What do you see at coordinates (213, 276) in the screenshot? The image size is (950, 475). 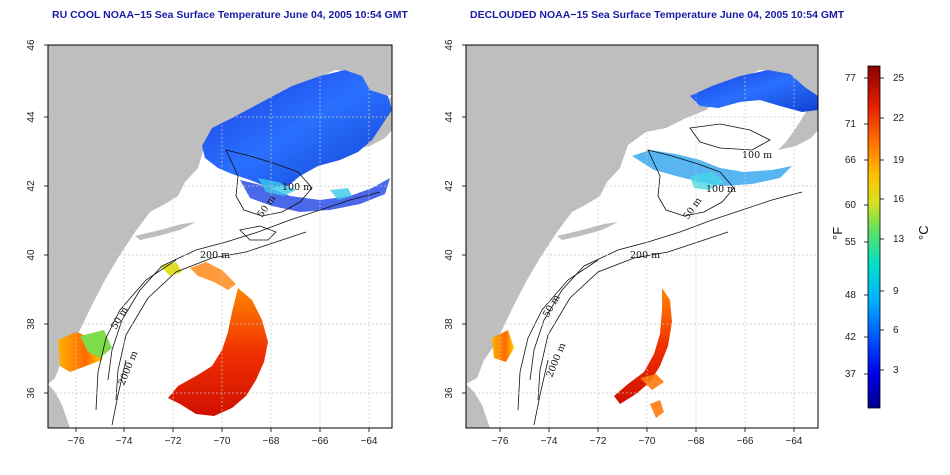 I see `sst-warm-orange-fringe` at bounding box center [213, 276].